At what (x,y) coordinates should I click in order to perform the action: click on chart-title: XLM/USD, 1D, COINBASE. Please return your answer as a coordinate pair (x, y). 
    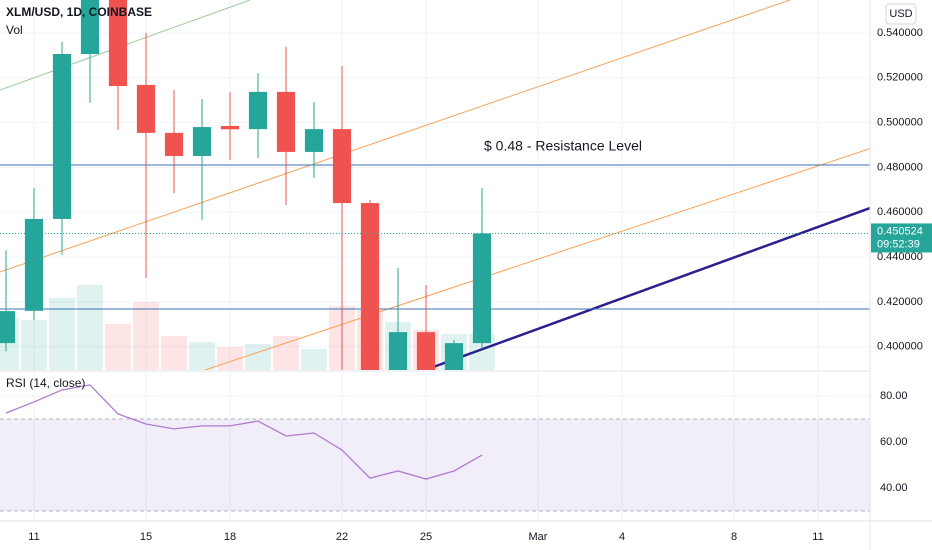
    Looking at the image, I should click on (79, 12).